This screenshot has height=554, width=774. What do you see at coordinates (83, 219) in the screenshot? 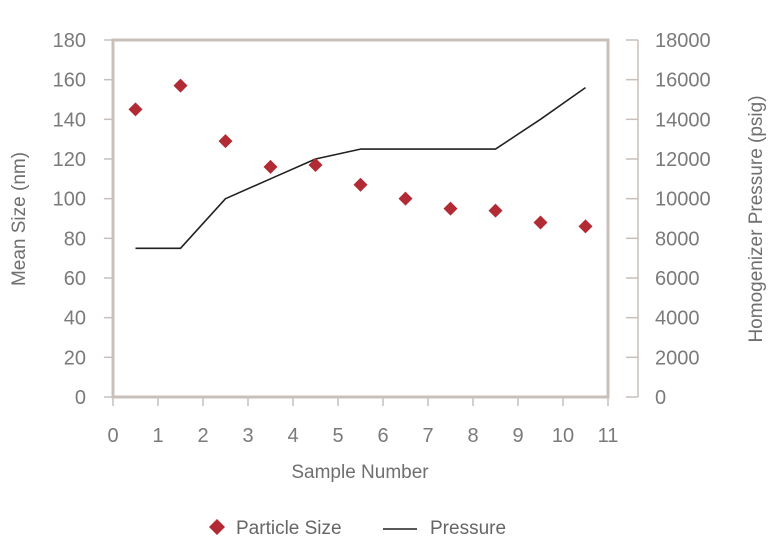
I see `left-y-axis-ticks: 0 20 40 60 80 100 120 140 160 180` at bounding box center [83, 219].